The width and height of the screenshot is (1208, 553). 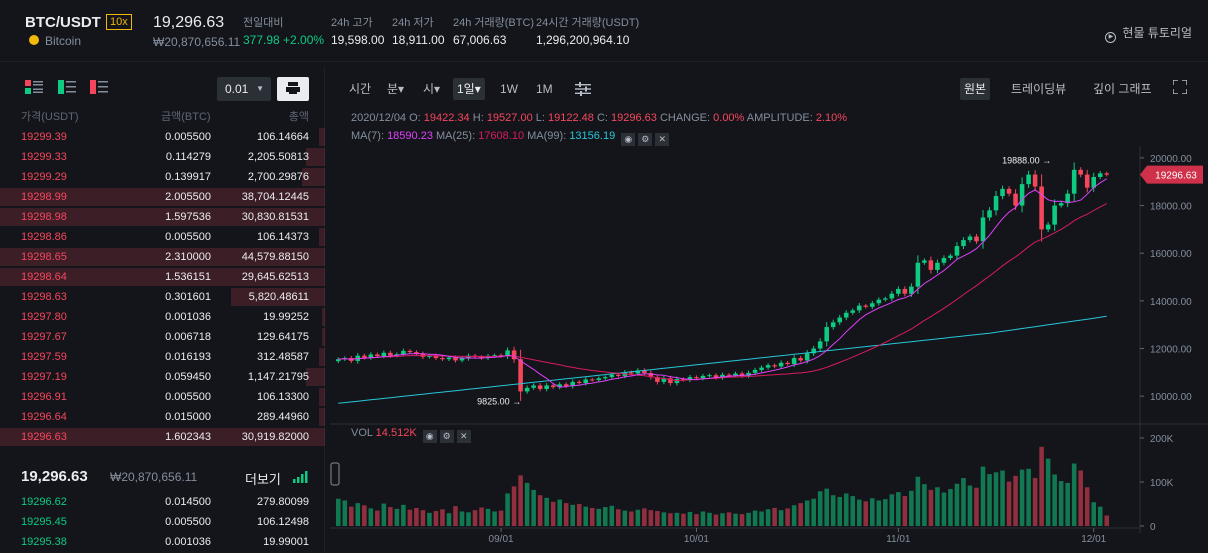 I want to click on timeframe-week: 1W, so click(x=509, y=89).